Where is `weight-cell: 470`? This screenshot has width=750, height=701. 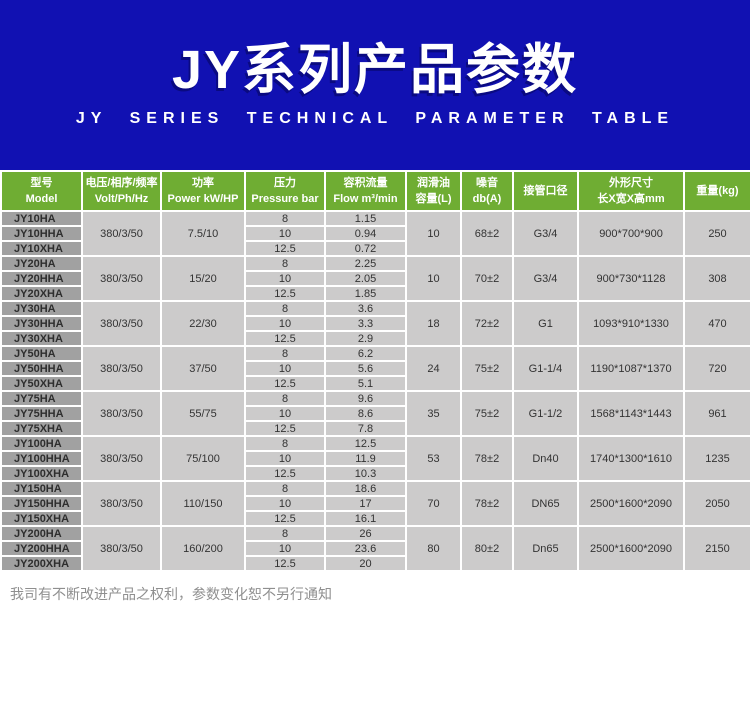
weight-cell: 470 is located at coordinates (716, 323).